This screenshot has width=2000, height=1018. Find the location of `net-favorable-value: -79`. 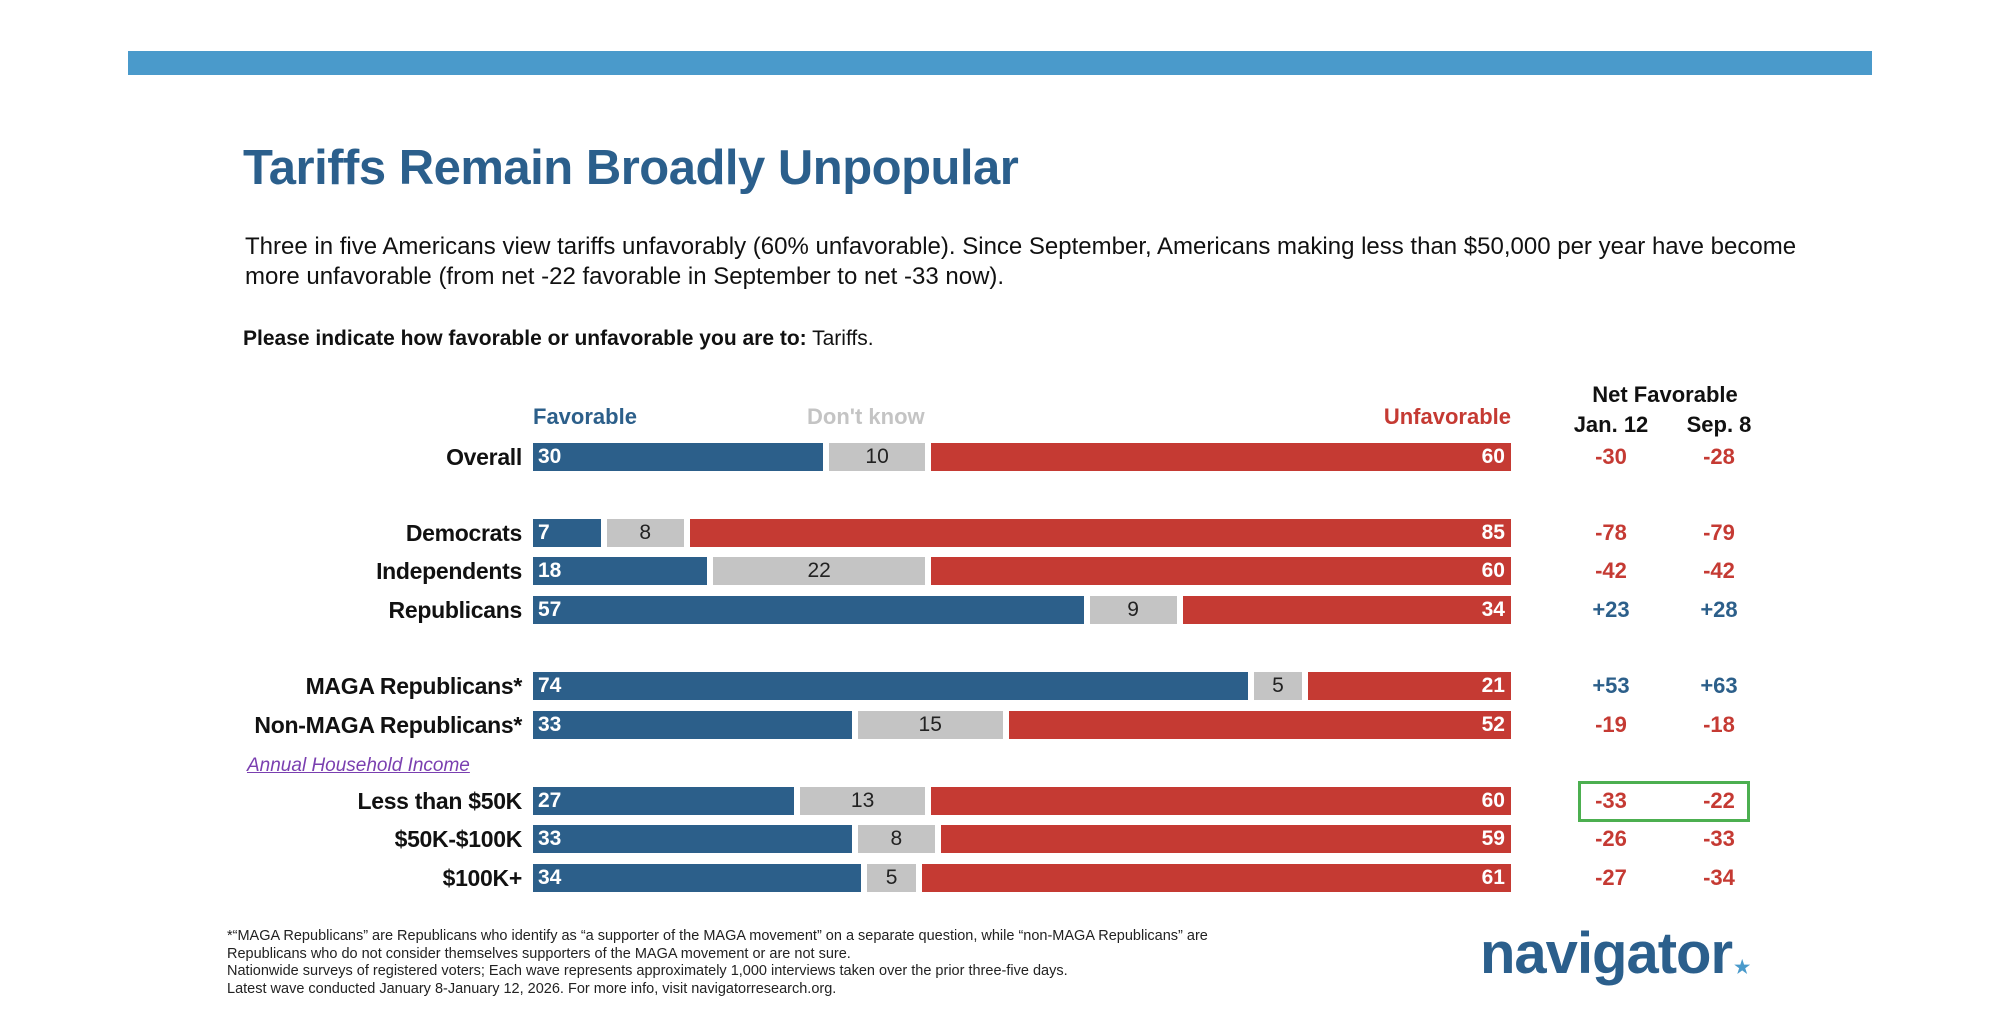

net-favorable-value: -79 is located at coordinates (1719, 532).